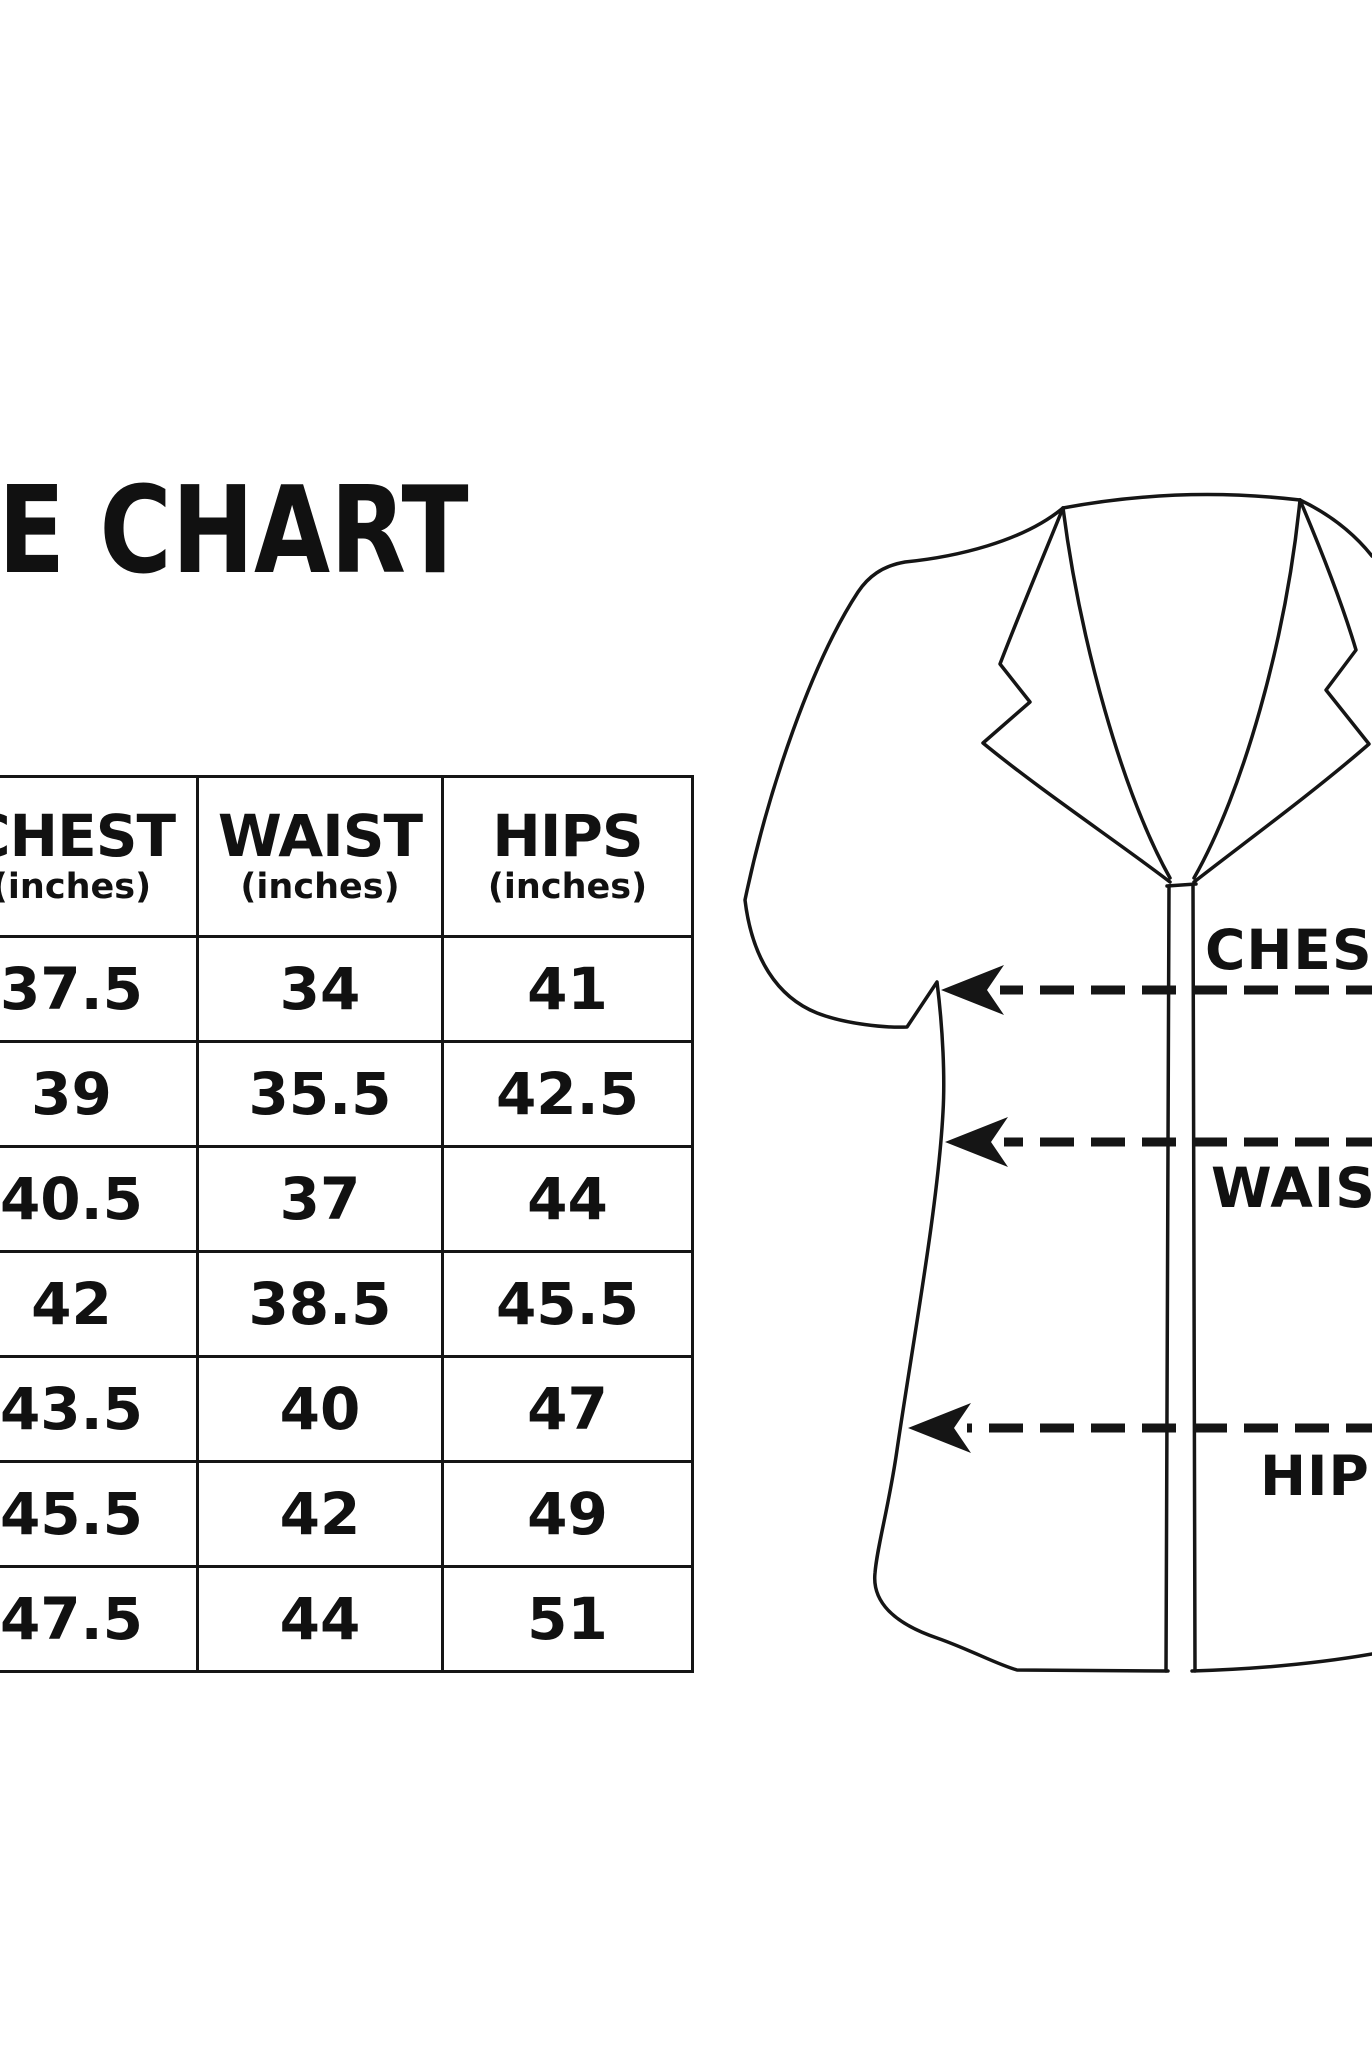 The image size is (1372, 2048). I want to click on column-header-label: HIPS, so click(567, 835).